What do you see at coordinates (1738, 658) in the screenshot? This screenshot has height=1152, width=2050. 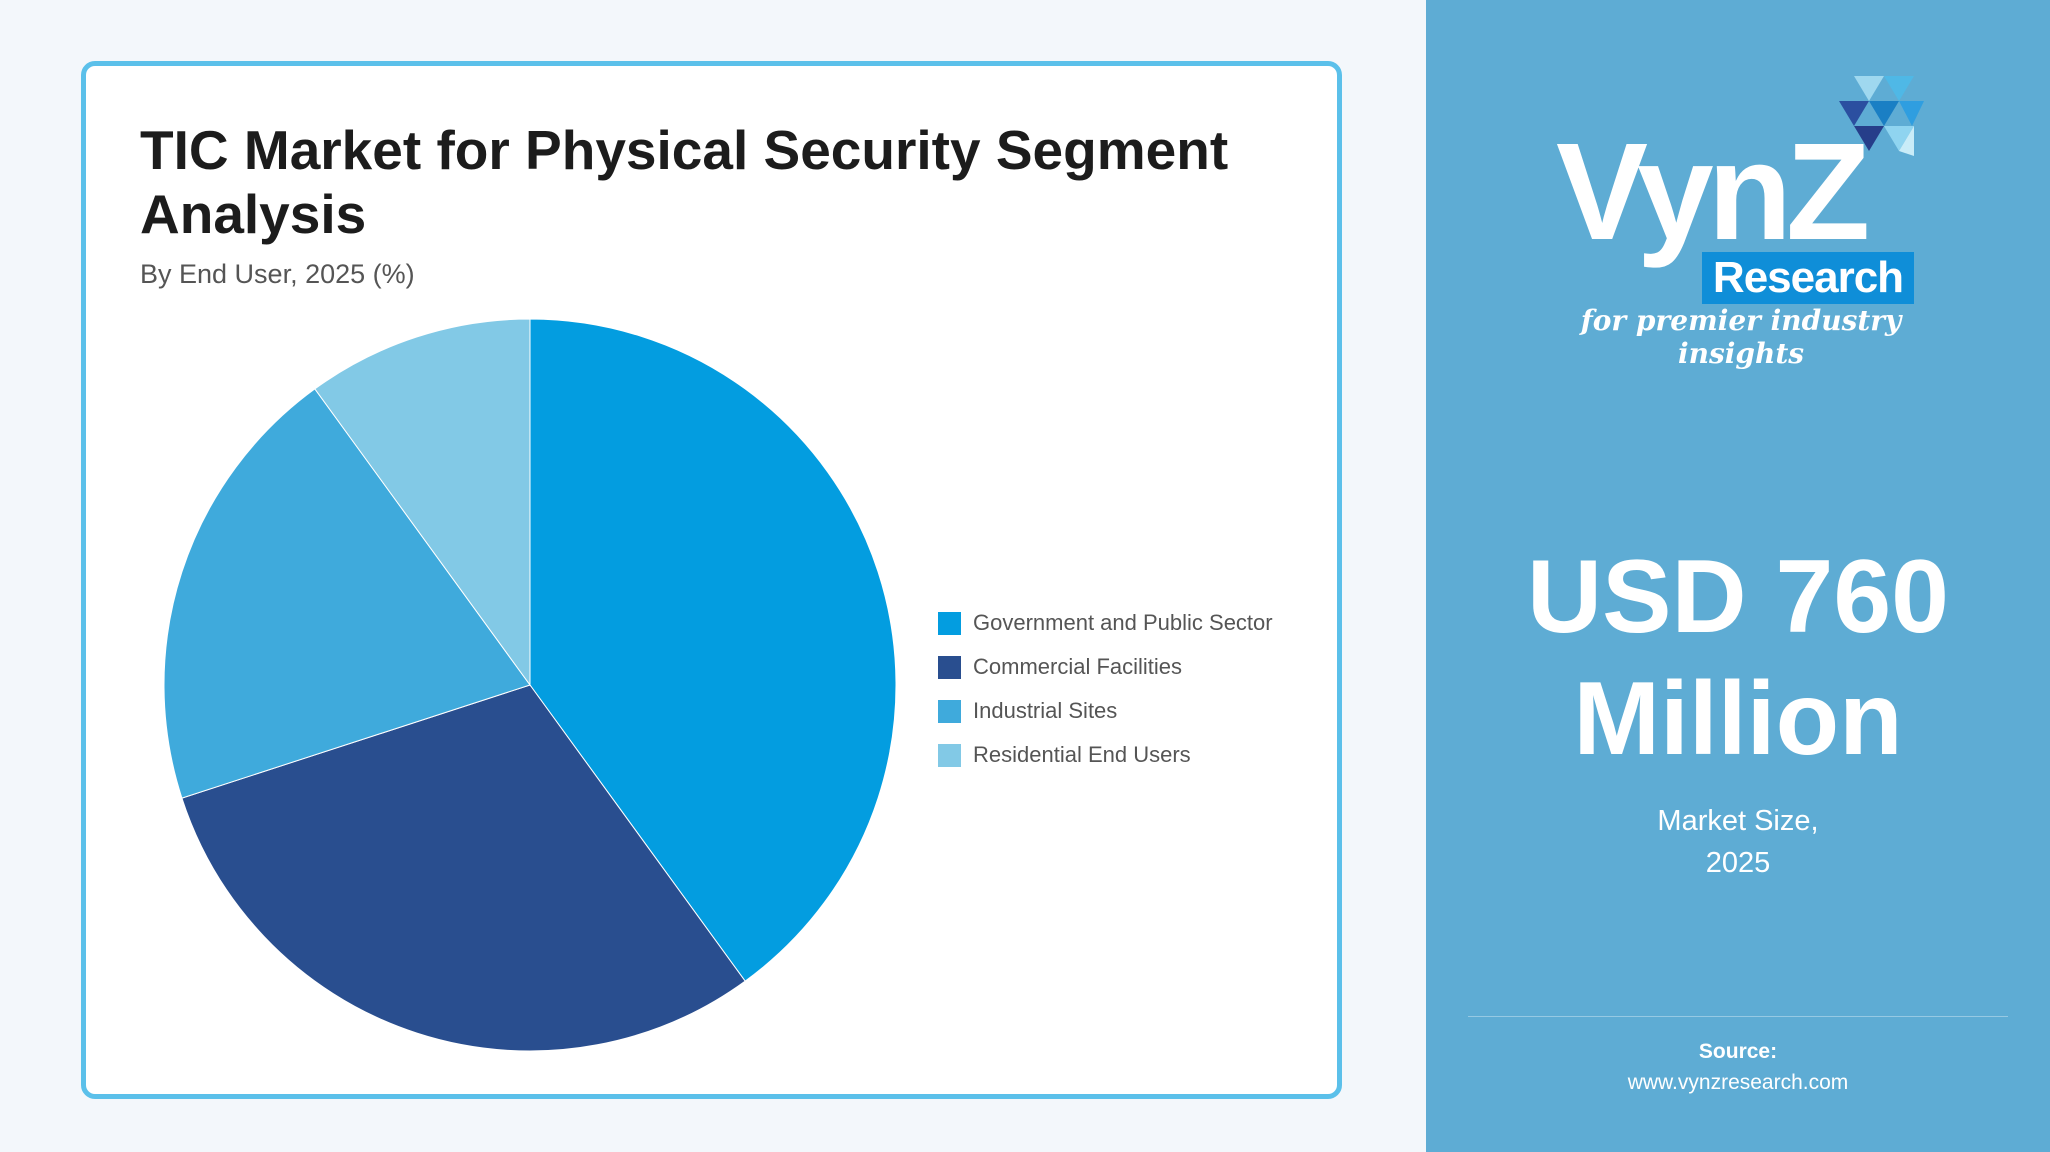 I see `market-size-value: USD 760 Million` at bounding box center [1738, 658].